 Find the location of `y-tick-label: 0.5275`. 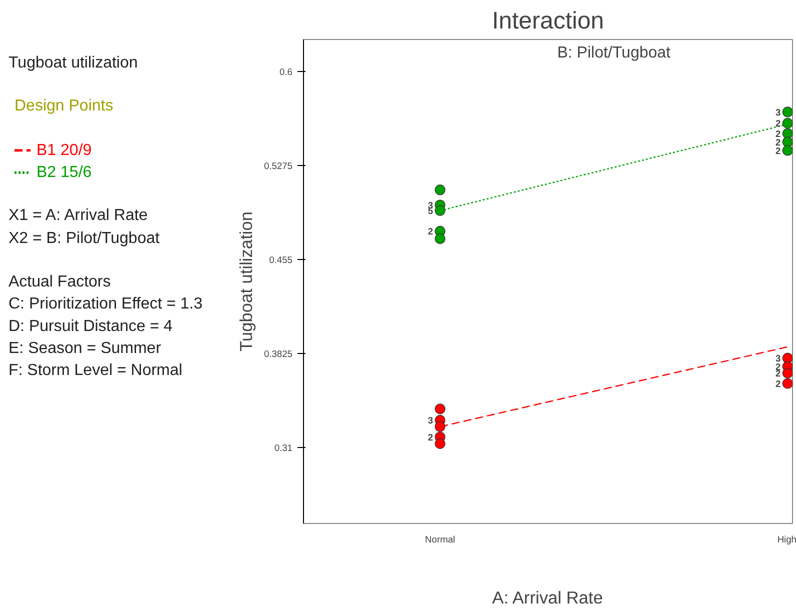

y-tick-label: 0.5275 is located at coordinates (278, 165).